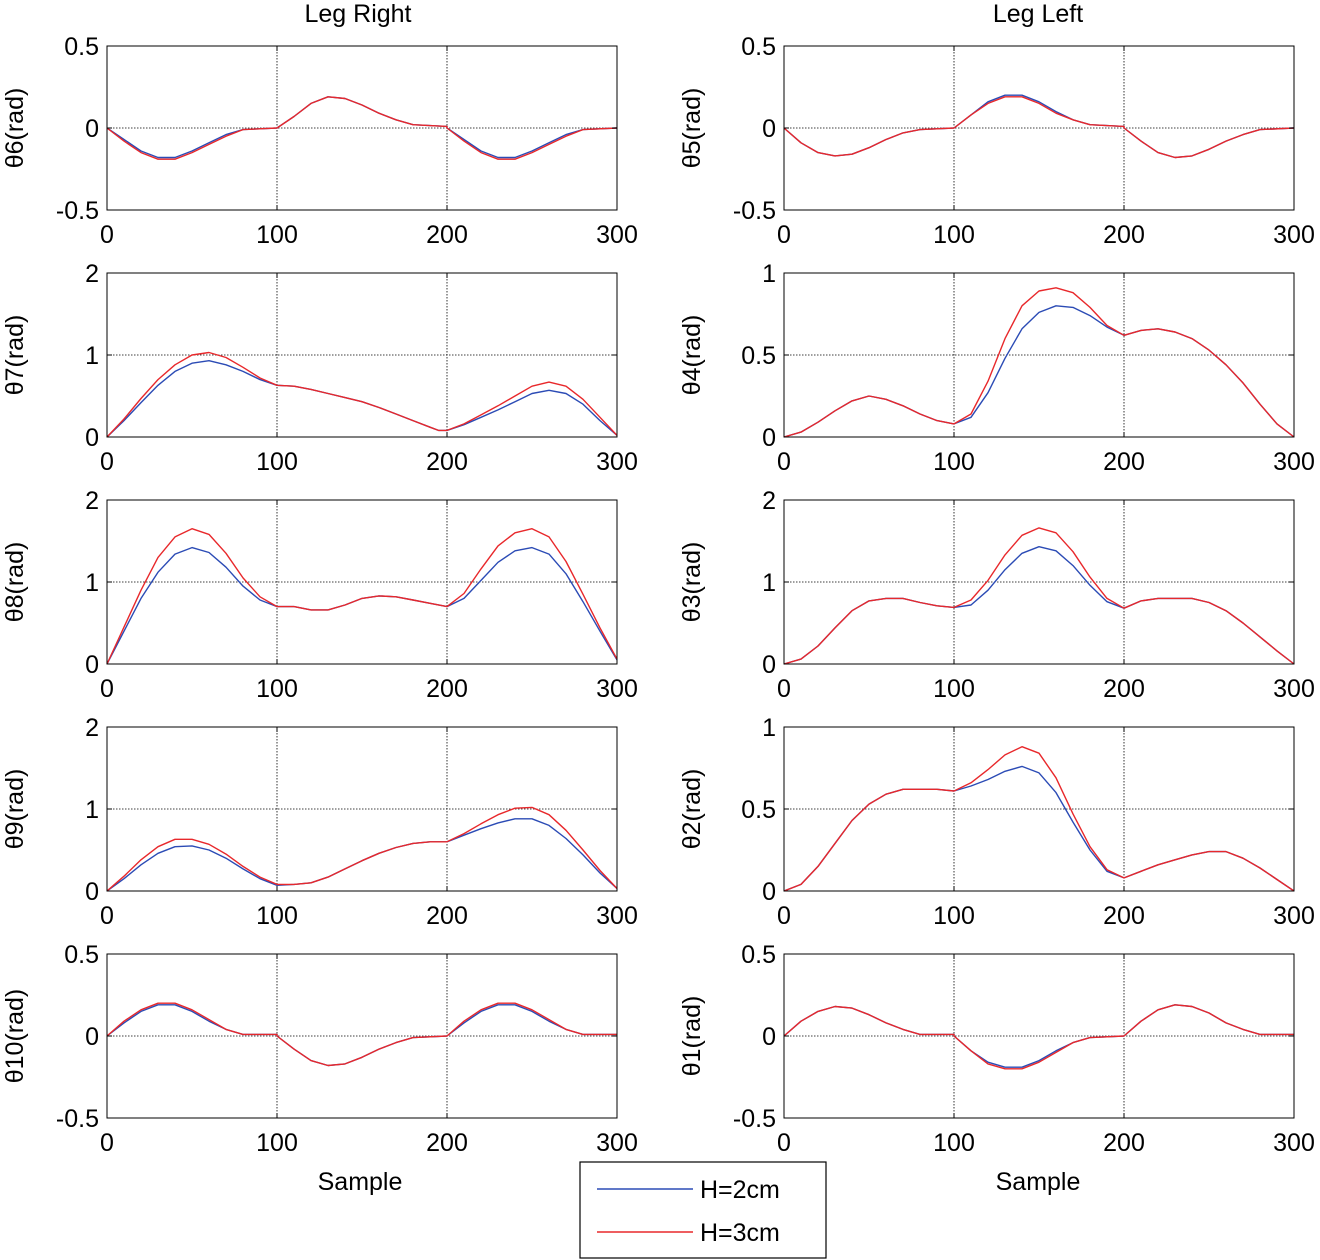 This screenshot has width=1320, height=1260. Describe the element at coordinates (15, 582) in the screenshot. I see `y-axis-label: θ8(rad)` at that location.